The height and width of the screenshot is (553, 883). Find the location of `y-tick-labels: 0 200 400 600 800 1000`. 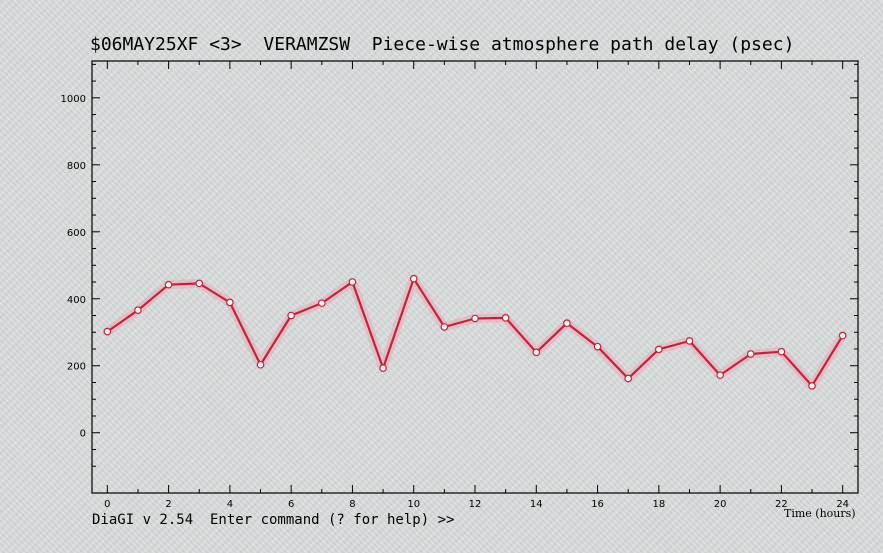

y-tick-labels: 0 200 400 600 800 1000 is located at coordinates (73, 267).